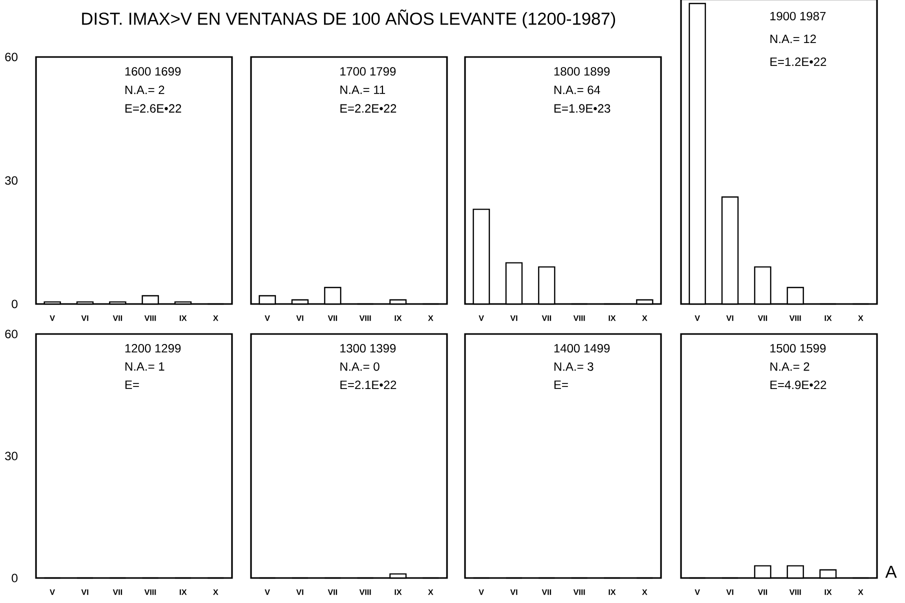  Describe the element at coordinates (368, 108) in the screenshot. I see `annotation: E=2.2E•22` at that location.